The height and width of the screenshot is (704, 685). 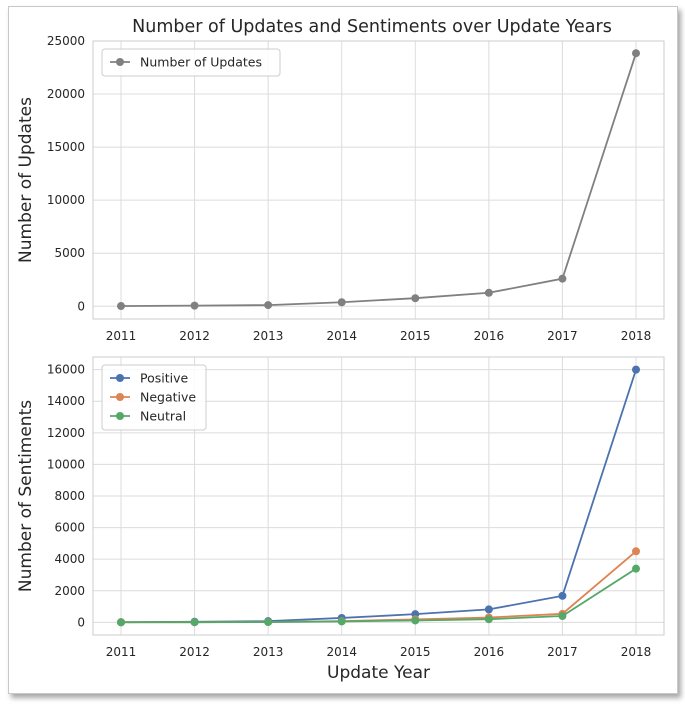 What do you see at coordinates (164, 378) in the screenshot?
I see `legend-label: Positive` at bounding box center [164, 378].